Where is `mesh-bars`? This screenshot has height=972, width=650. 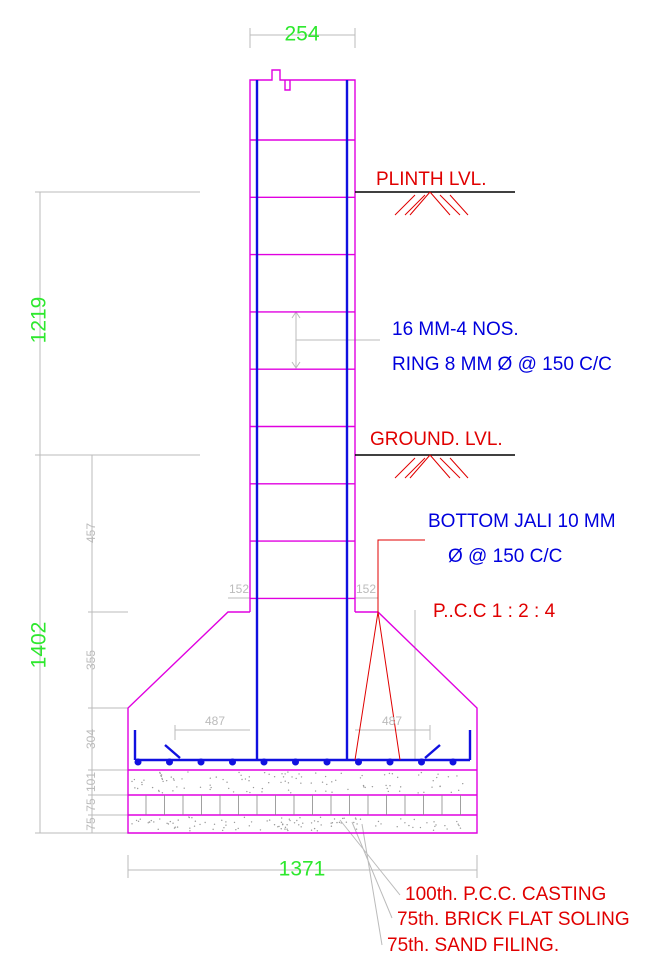 mesh-bars is located at coordinates (295, 762).